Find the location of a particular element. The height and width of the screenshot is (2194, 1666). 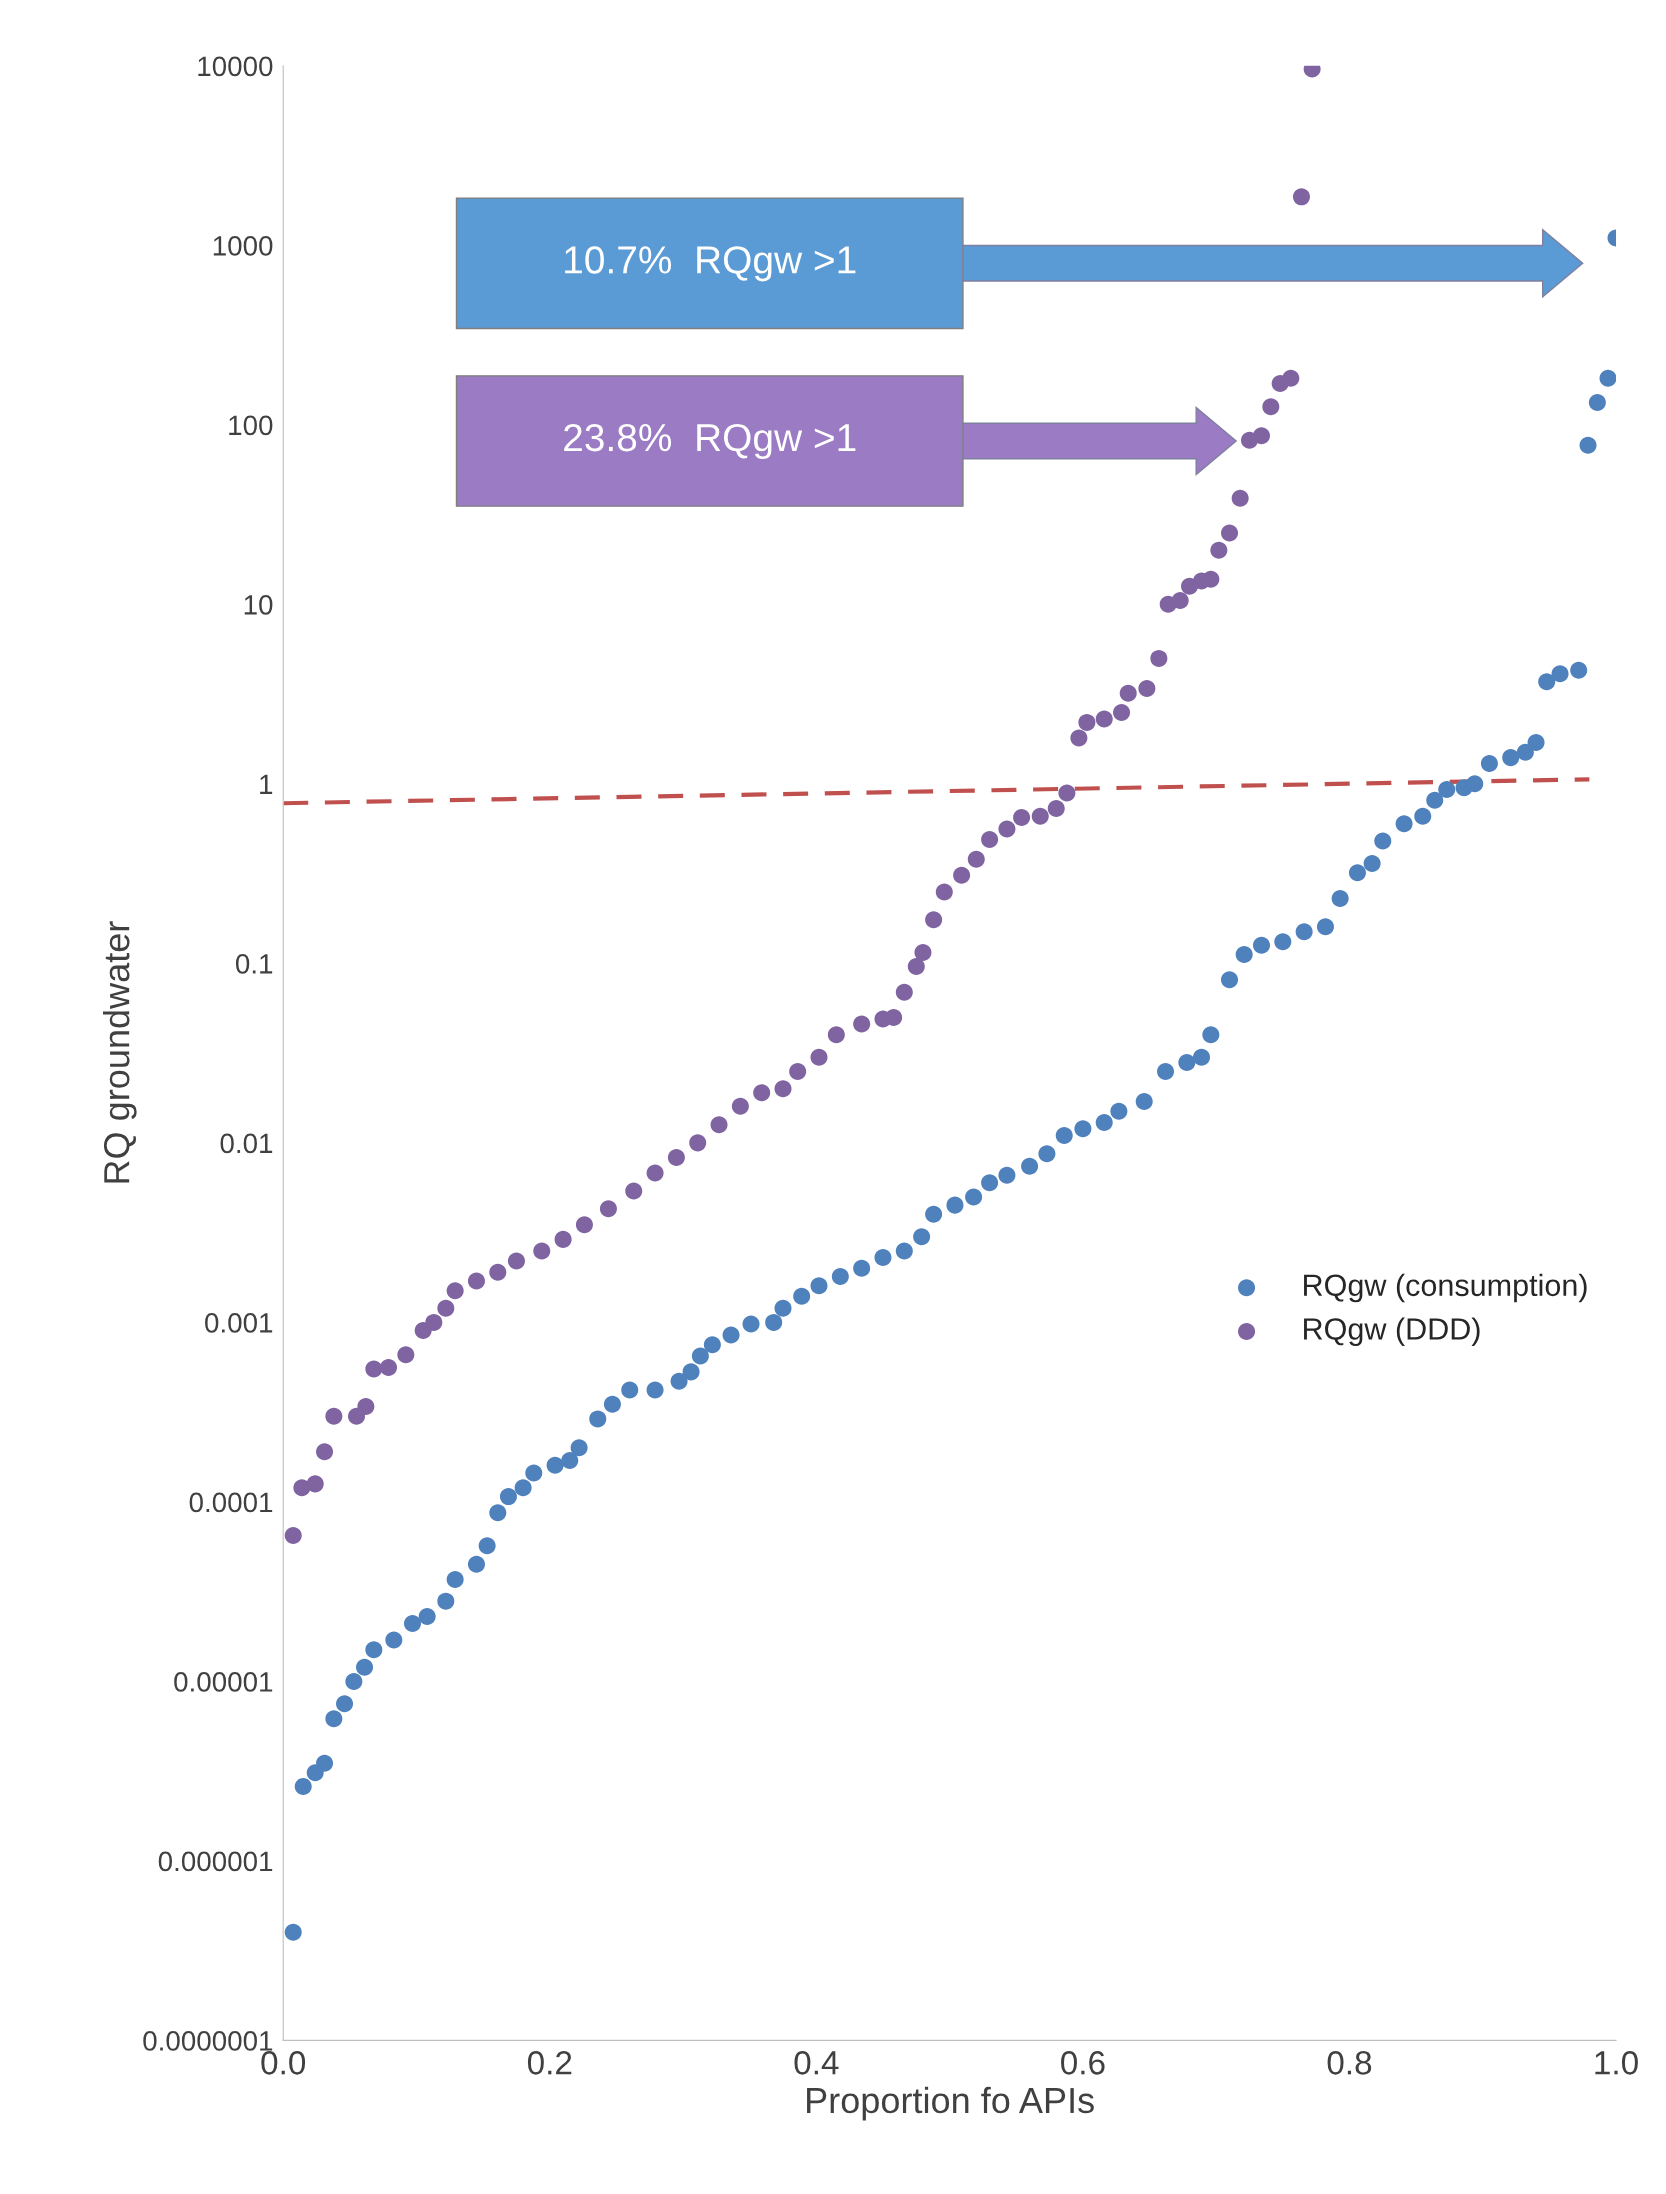

x-tick-label: 0.4 is located at coordinates (816, 2063).